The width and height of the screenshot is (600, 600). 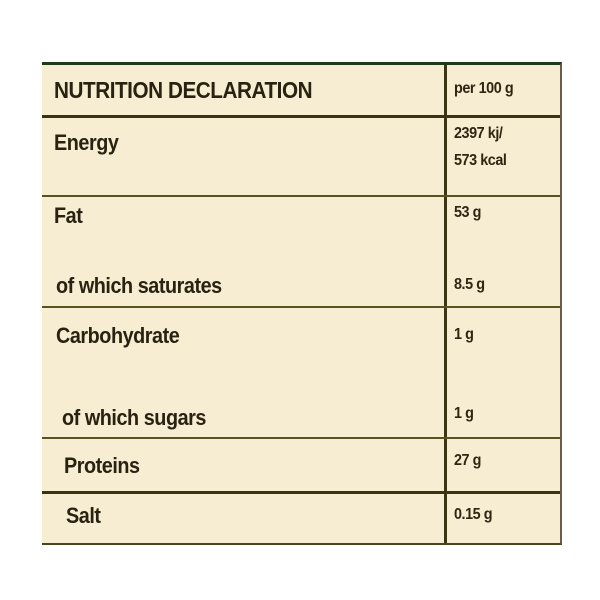 I want to click on row-value-energy-kj: 2397 kj/, so click(x=478, y=133).